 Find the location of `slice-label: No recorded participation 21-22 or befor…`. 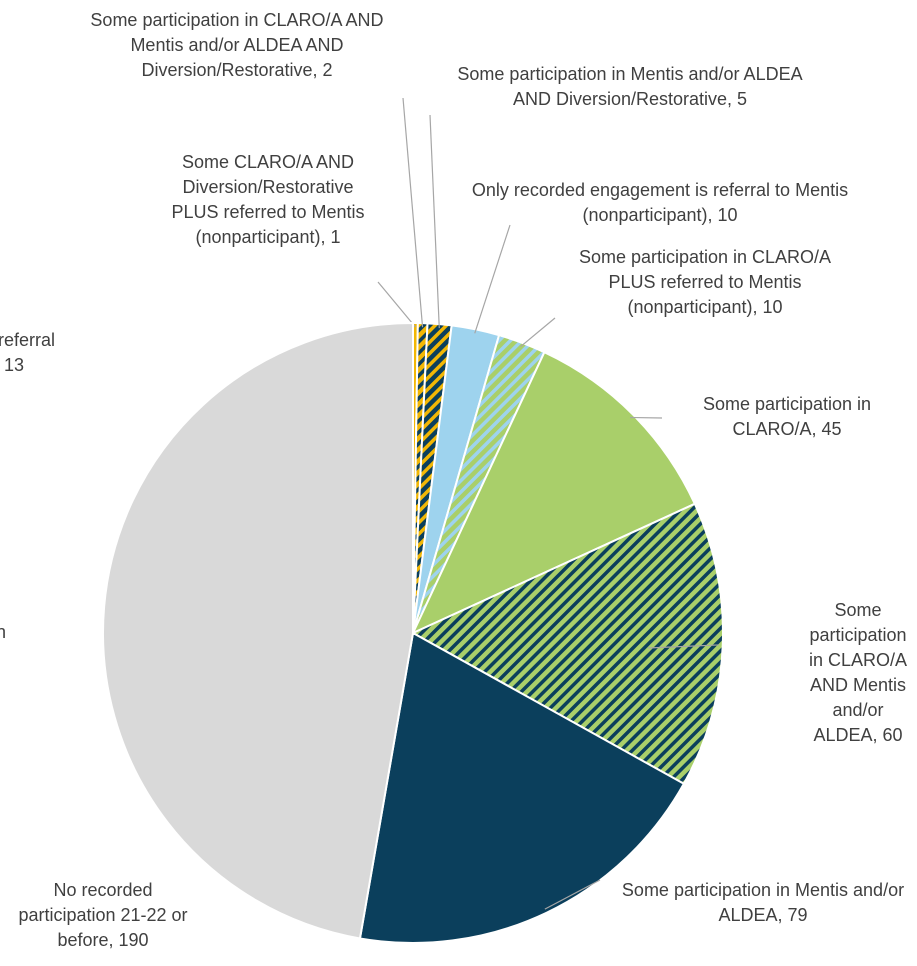

slice-label: No recorded participation 21-22 or befor… is located at coordinates (103, 915).